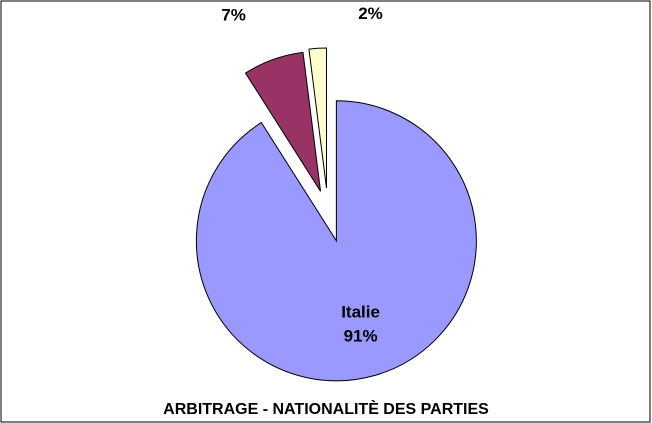 This screenshot has height=423, width=652. I want to click on chart-title: ARBITRAGE - NATIONALITÈ DES PARTIES, so click(326, 408).